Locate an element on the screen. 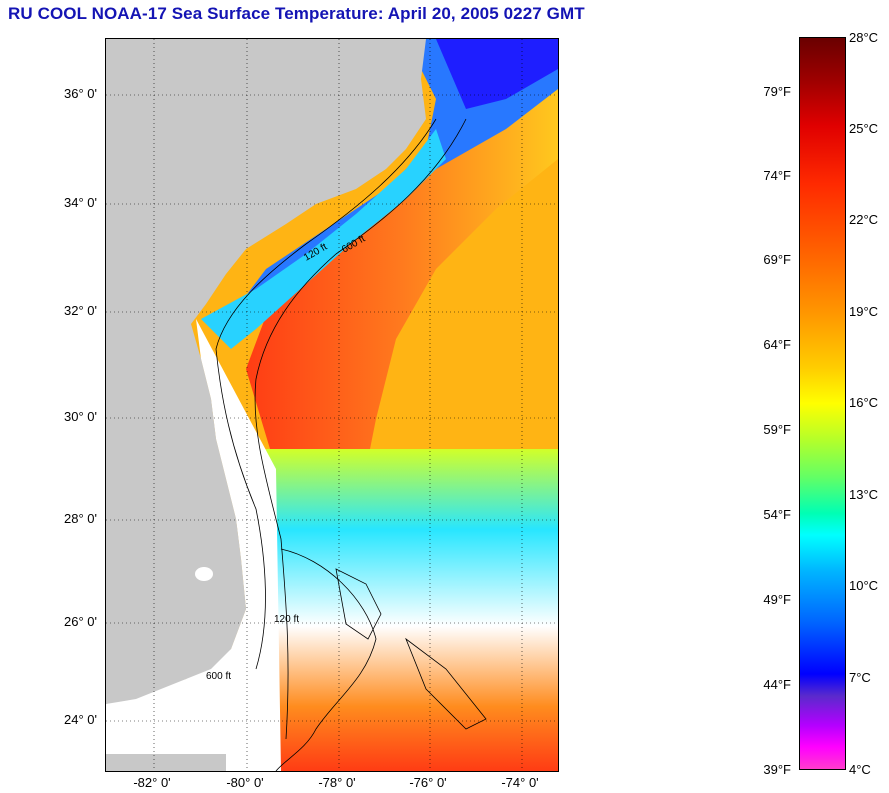 Image resolution: width=889 pixels, height=793 pixels. colorbar-c-10: 10°C is located at coordinates (864, 585).